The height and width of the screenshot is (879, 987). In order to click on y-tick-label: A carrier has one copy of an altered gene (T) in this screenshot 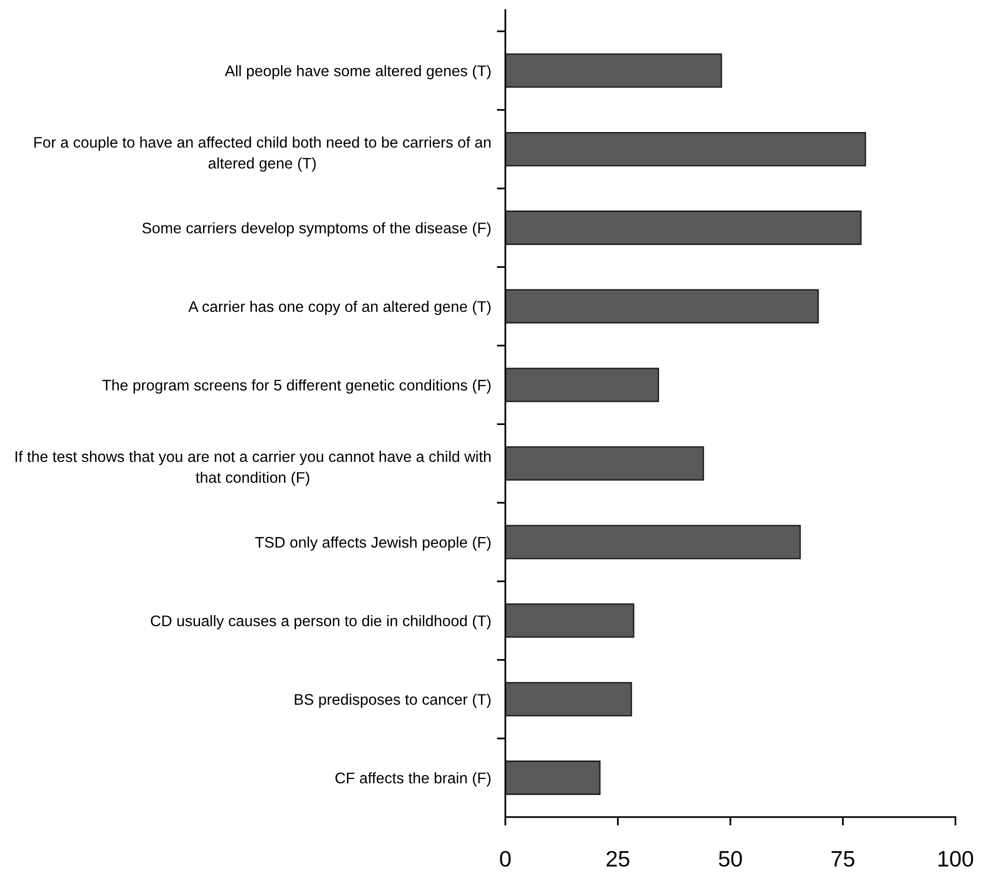, I will do `click(339, 308)`.